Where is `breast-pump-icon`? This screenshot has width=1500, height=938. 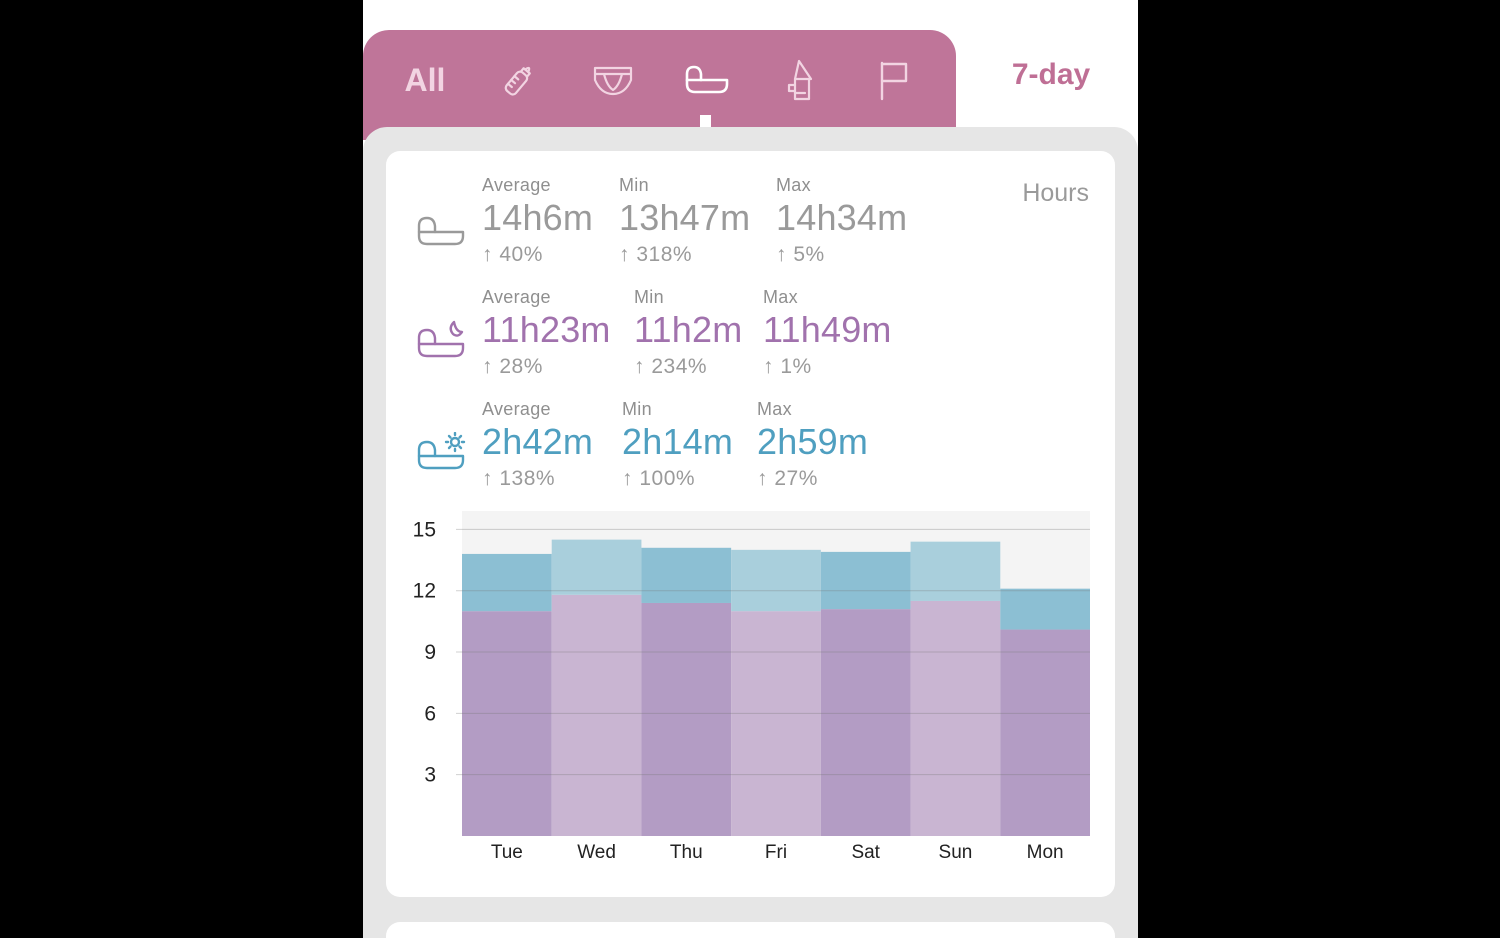
breast-pump-icon is located at coordinates (800, 80).